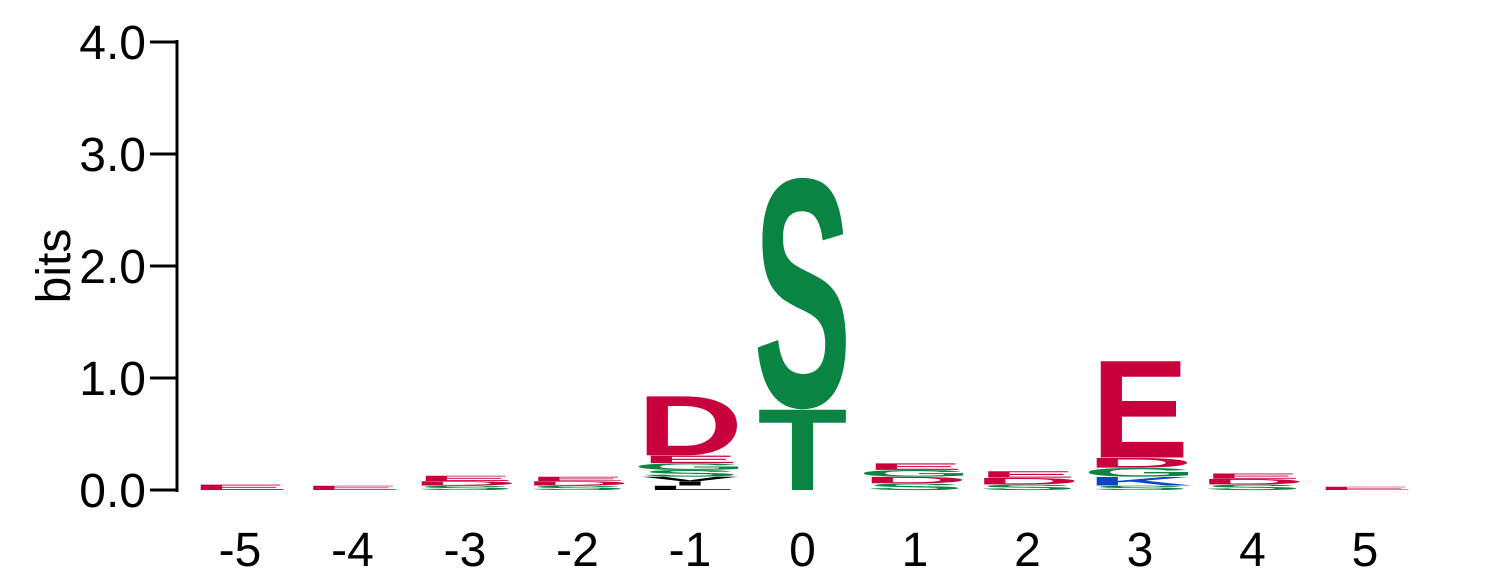 Image resolution: width=1486 pixels, height=583 pixels. Describe the element at coordinates (577, 550) in the screenshot. I see `x-tick-label: -2` at that location.